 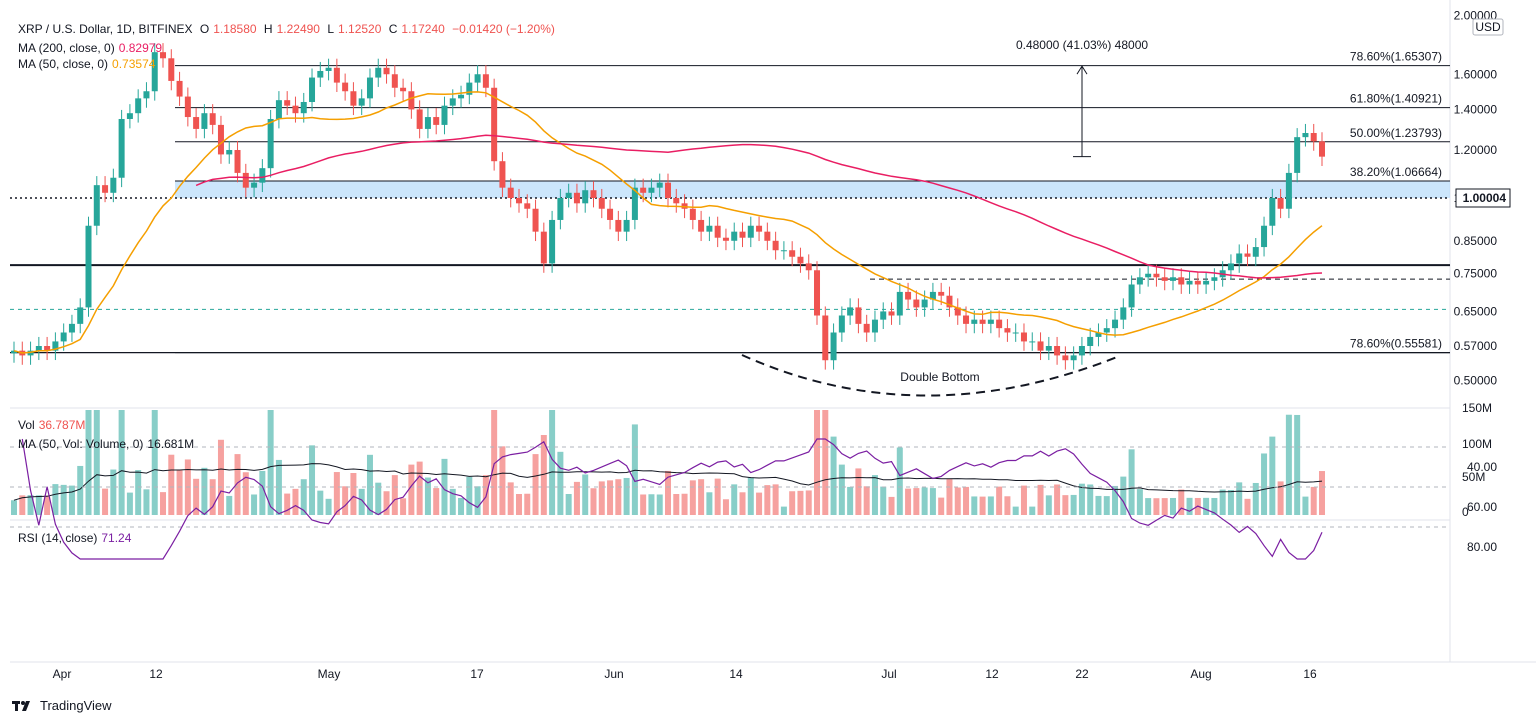 I want to click on time-axis-tick: Jun, so click(x=613, y=674).